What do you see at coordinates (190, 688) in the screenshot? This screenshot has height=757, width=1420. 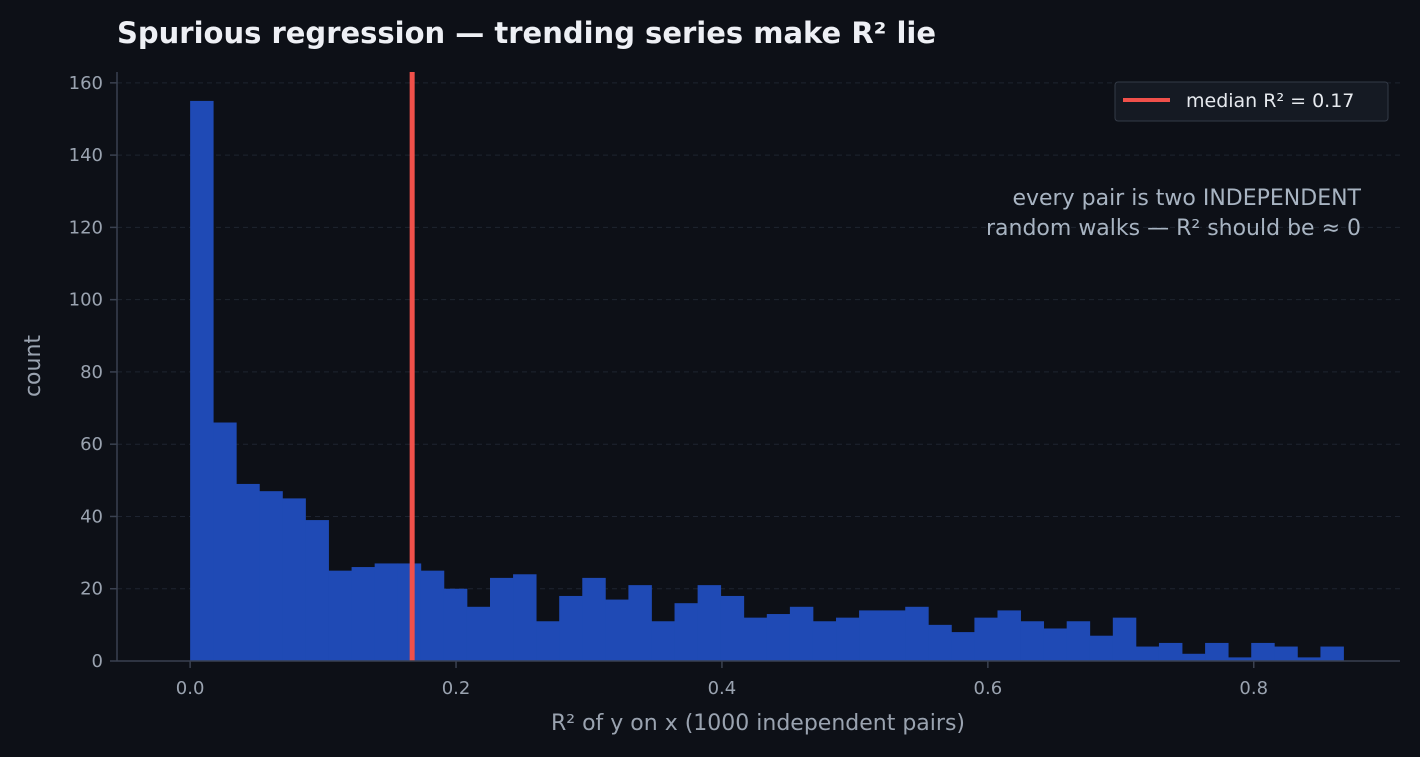 I see `x-tick-label-0: 0.0` at bounding box center [190, 688].